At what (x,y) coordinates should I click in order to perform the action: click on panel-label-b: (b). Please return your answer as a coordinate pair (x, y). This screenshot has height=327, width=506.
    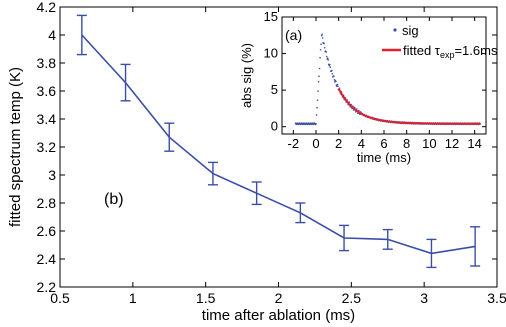
    Looking at the image, I should click on (114, 199).